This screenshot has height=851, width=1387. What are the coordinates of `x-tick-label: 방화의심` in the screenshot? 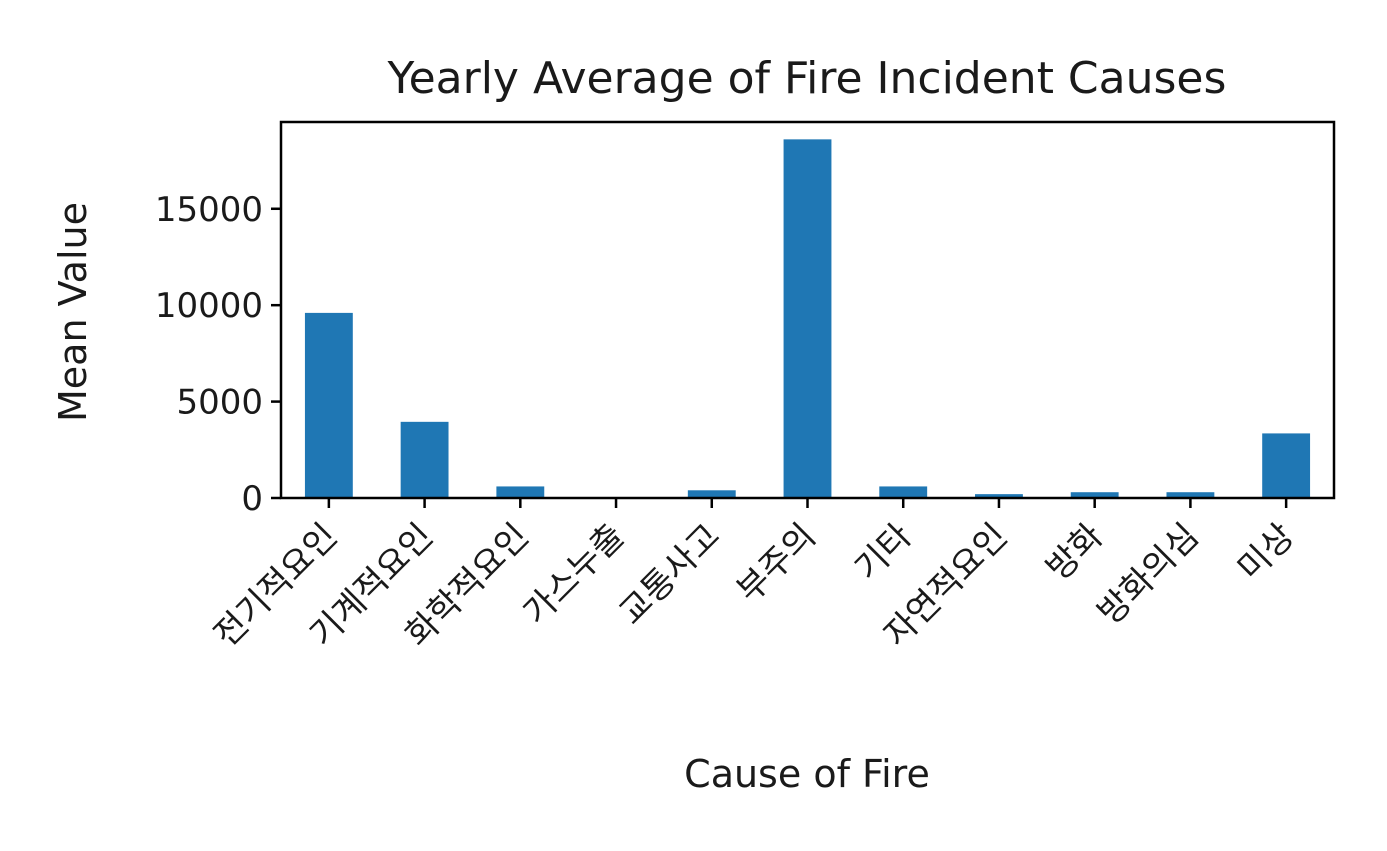 It's located at (1148, 574).